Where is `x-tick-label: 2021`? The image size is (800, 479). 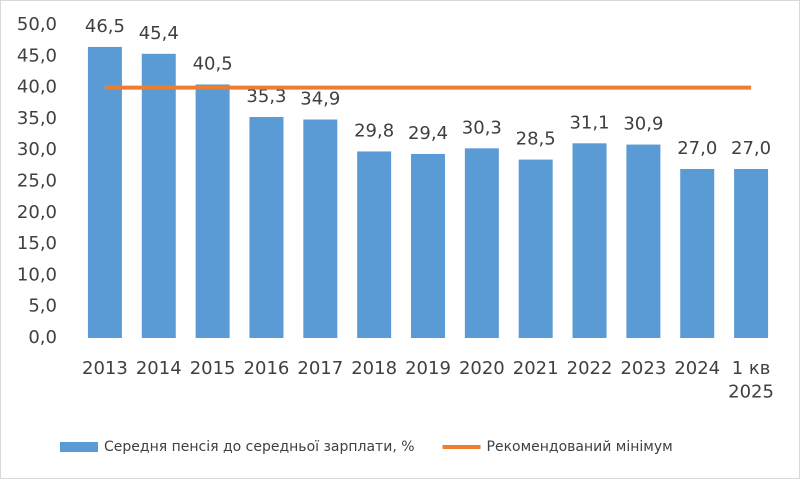 x-tick-label: 2021 is located at coordinates (536, 368).